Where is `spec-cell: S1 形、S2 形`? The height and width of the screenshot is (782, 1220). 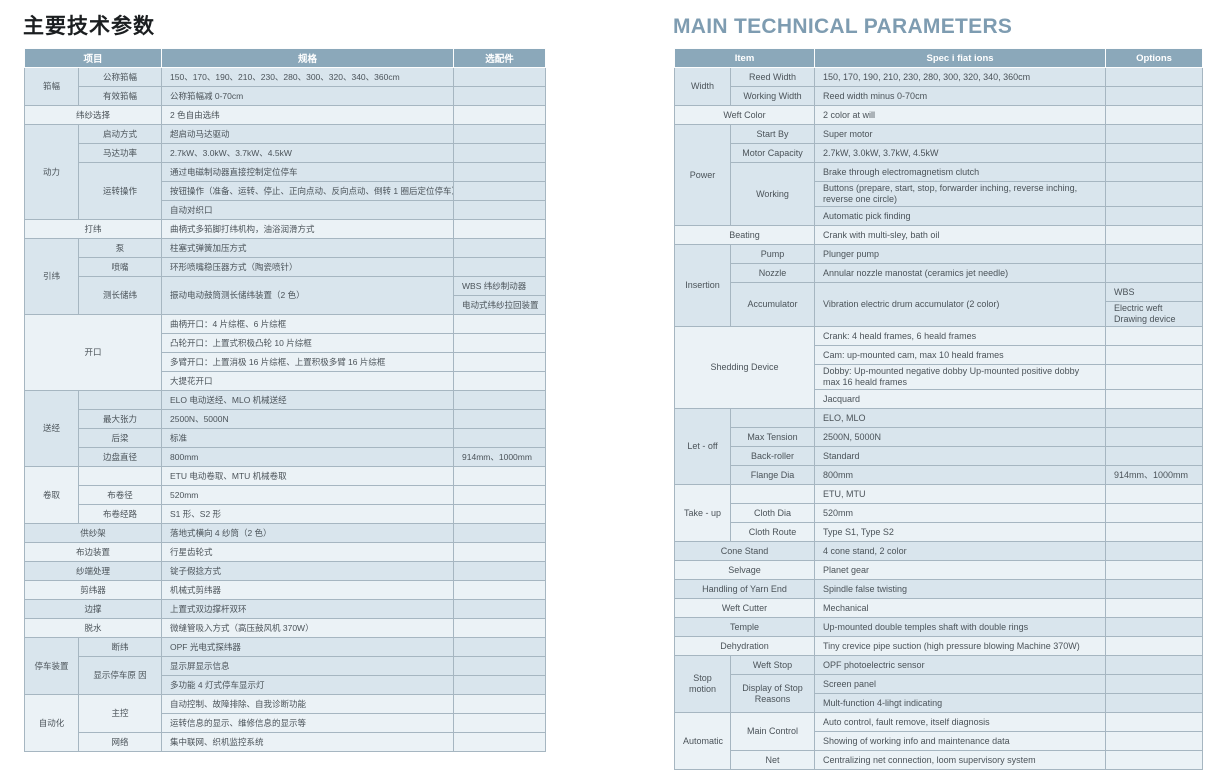
spec-cell: S1 形、S2 形 is located at coordinates (308, 514).